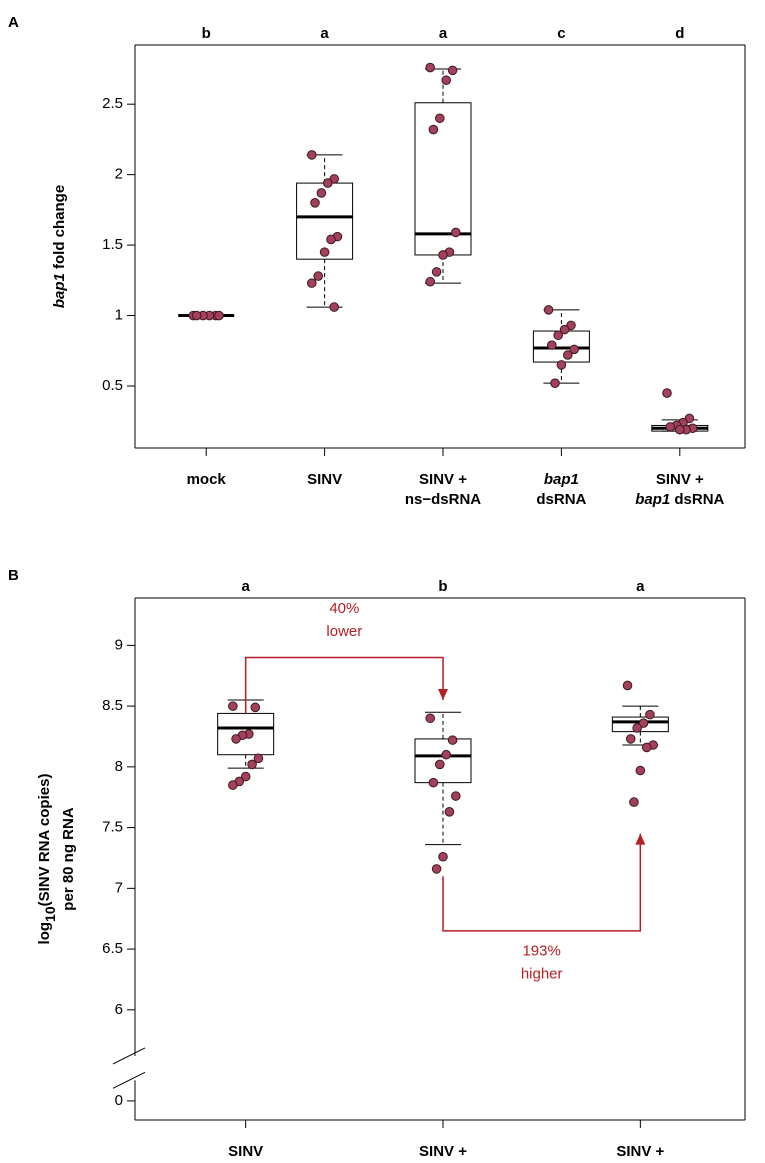  I want to click on y-axis-label: log10(SINV RNA copies), so click(47, 859).